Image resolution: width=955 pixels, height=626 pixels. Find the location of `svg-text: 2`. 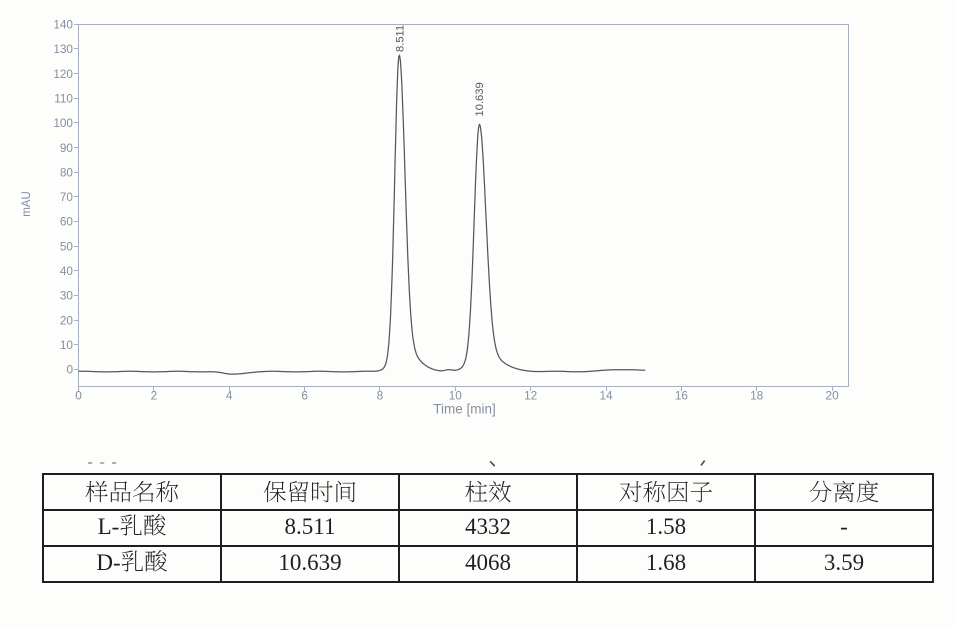

svg-text: 2 is located at coordinates (154, 395).